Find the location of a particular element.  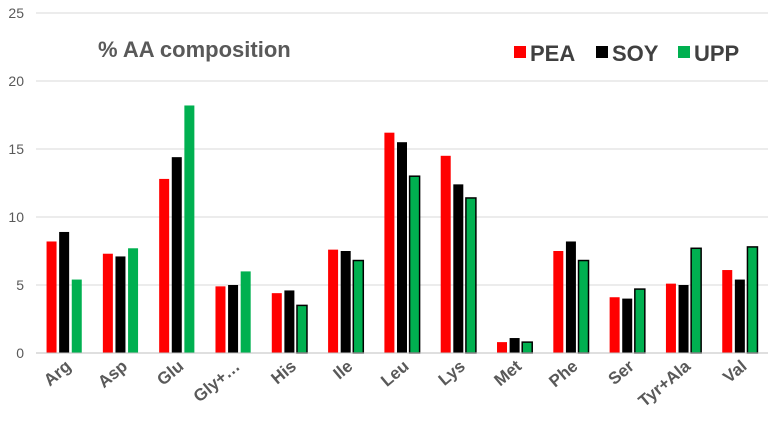

x-tick-label: Ile is located at coordinates (343, 370).